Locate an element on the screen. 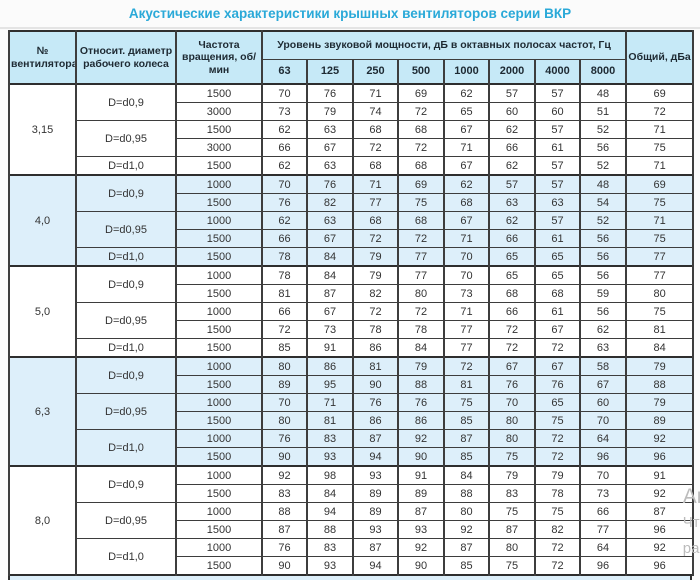 Image resolution: width=700 pixels, height=580 pixels. spl-value-cell: 98 is located at coordinates (330, 475).